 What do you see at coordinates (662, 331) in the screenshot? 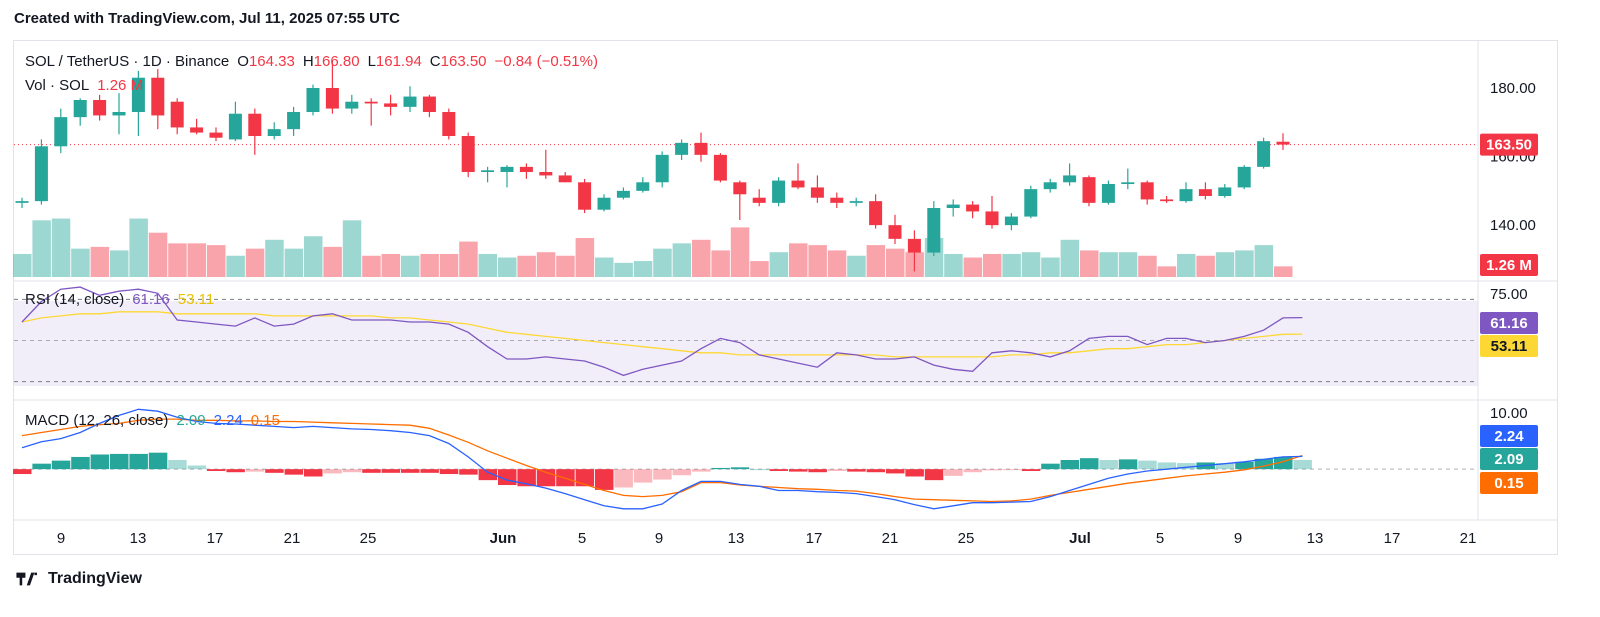
I see `rsi-line` at bounding box center [662, 331].